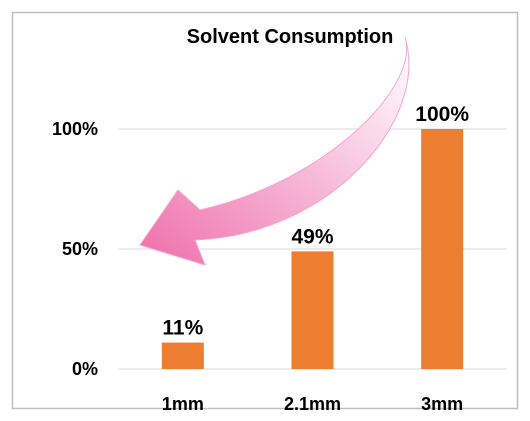  What do you see at coordinates (442, 249) in the screenshot?
I see `bar-3mm` at bounding box center [442, 249].